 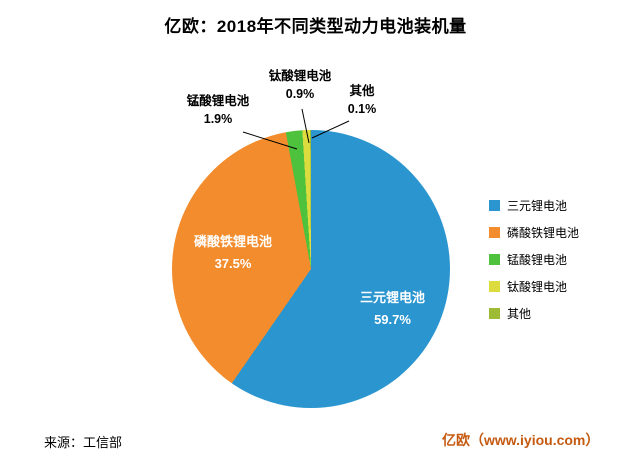 What do you see at coordinates (218, 119) in the screenshot?
I see `callout-lmo-value: 1.9%` at bounding box center [218, 119].